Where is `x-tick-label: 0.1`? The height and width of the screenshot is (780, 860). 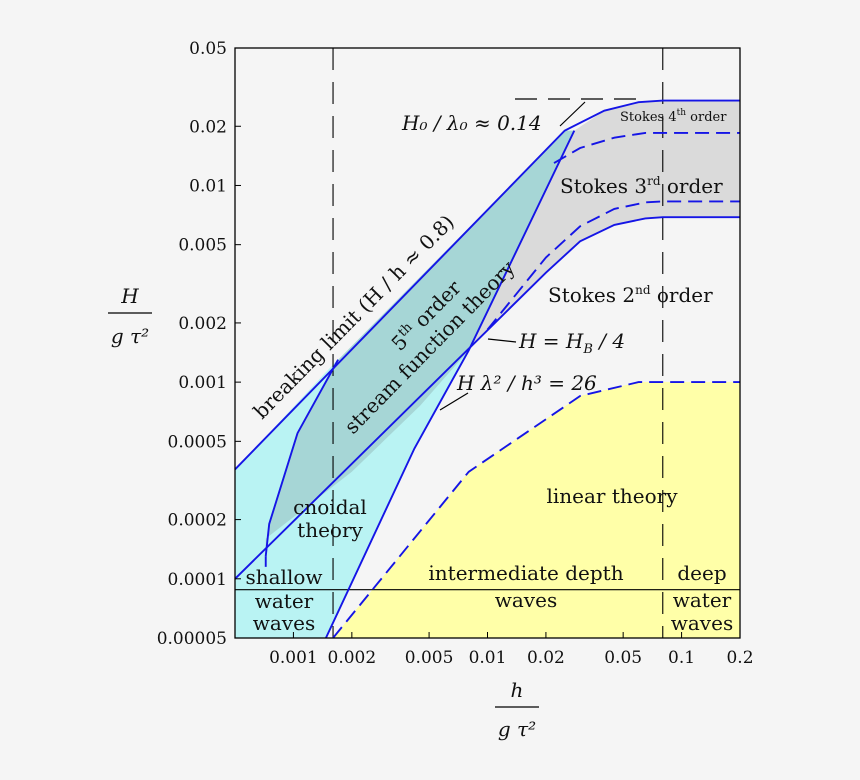 x-tick-label: 0.1 is located at coordinates (681, 658).